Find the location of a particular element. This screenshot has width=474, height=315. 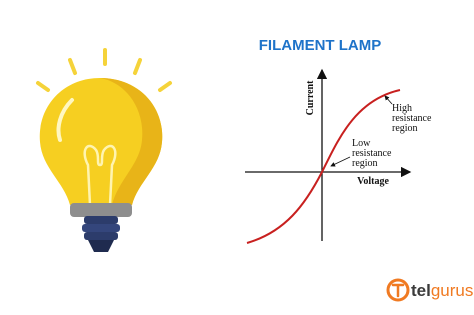

logo-part: tel is located at coordinates (421, 290).